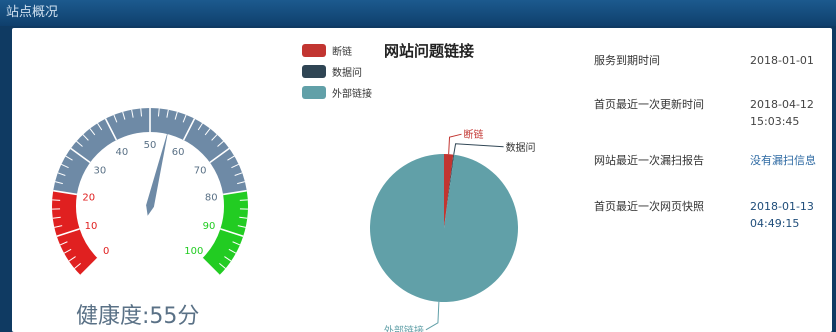  Describe the element at coordinates (91, 226) in the screenshot. I see `gauge-tick-label: 10` at that location.